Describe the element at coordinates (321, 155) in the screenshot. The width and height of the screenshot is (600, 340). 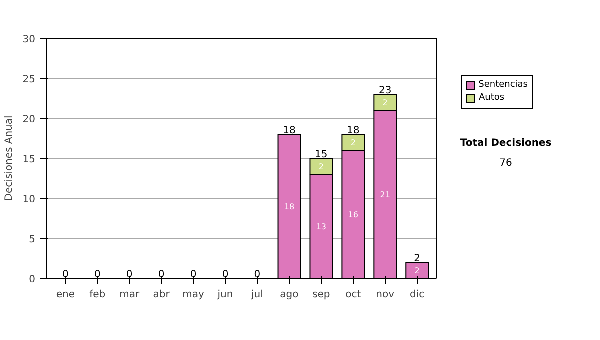
I see `total-label: 15` at that location.